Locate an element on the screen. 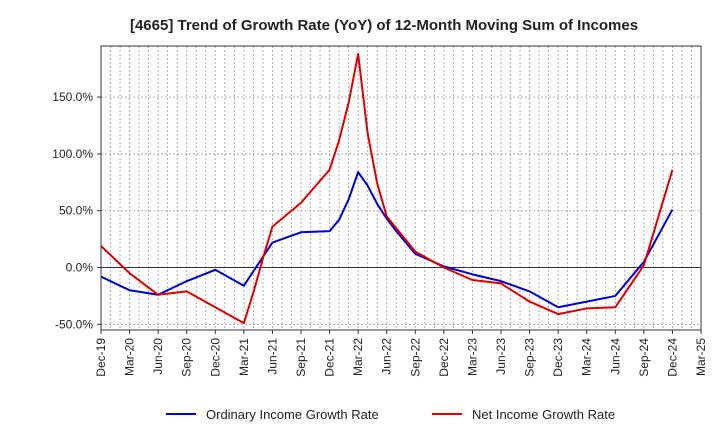  y-tick-labels: -50.0% 0.0% 50.0% 100.0% 150.0% is located at coordinates (72, 210).